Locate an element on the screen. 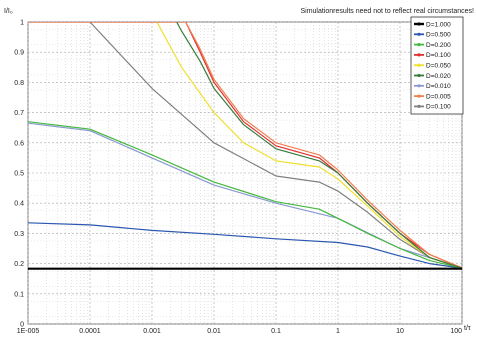 The width and height of the screenshot is (477, 339). y-axis-label: I/I₀ is located at coordinates (8, 11).